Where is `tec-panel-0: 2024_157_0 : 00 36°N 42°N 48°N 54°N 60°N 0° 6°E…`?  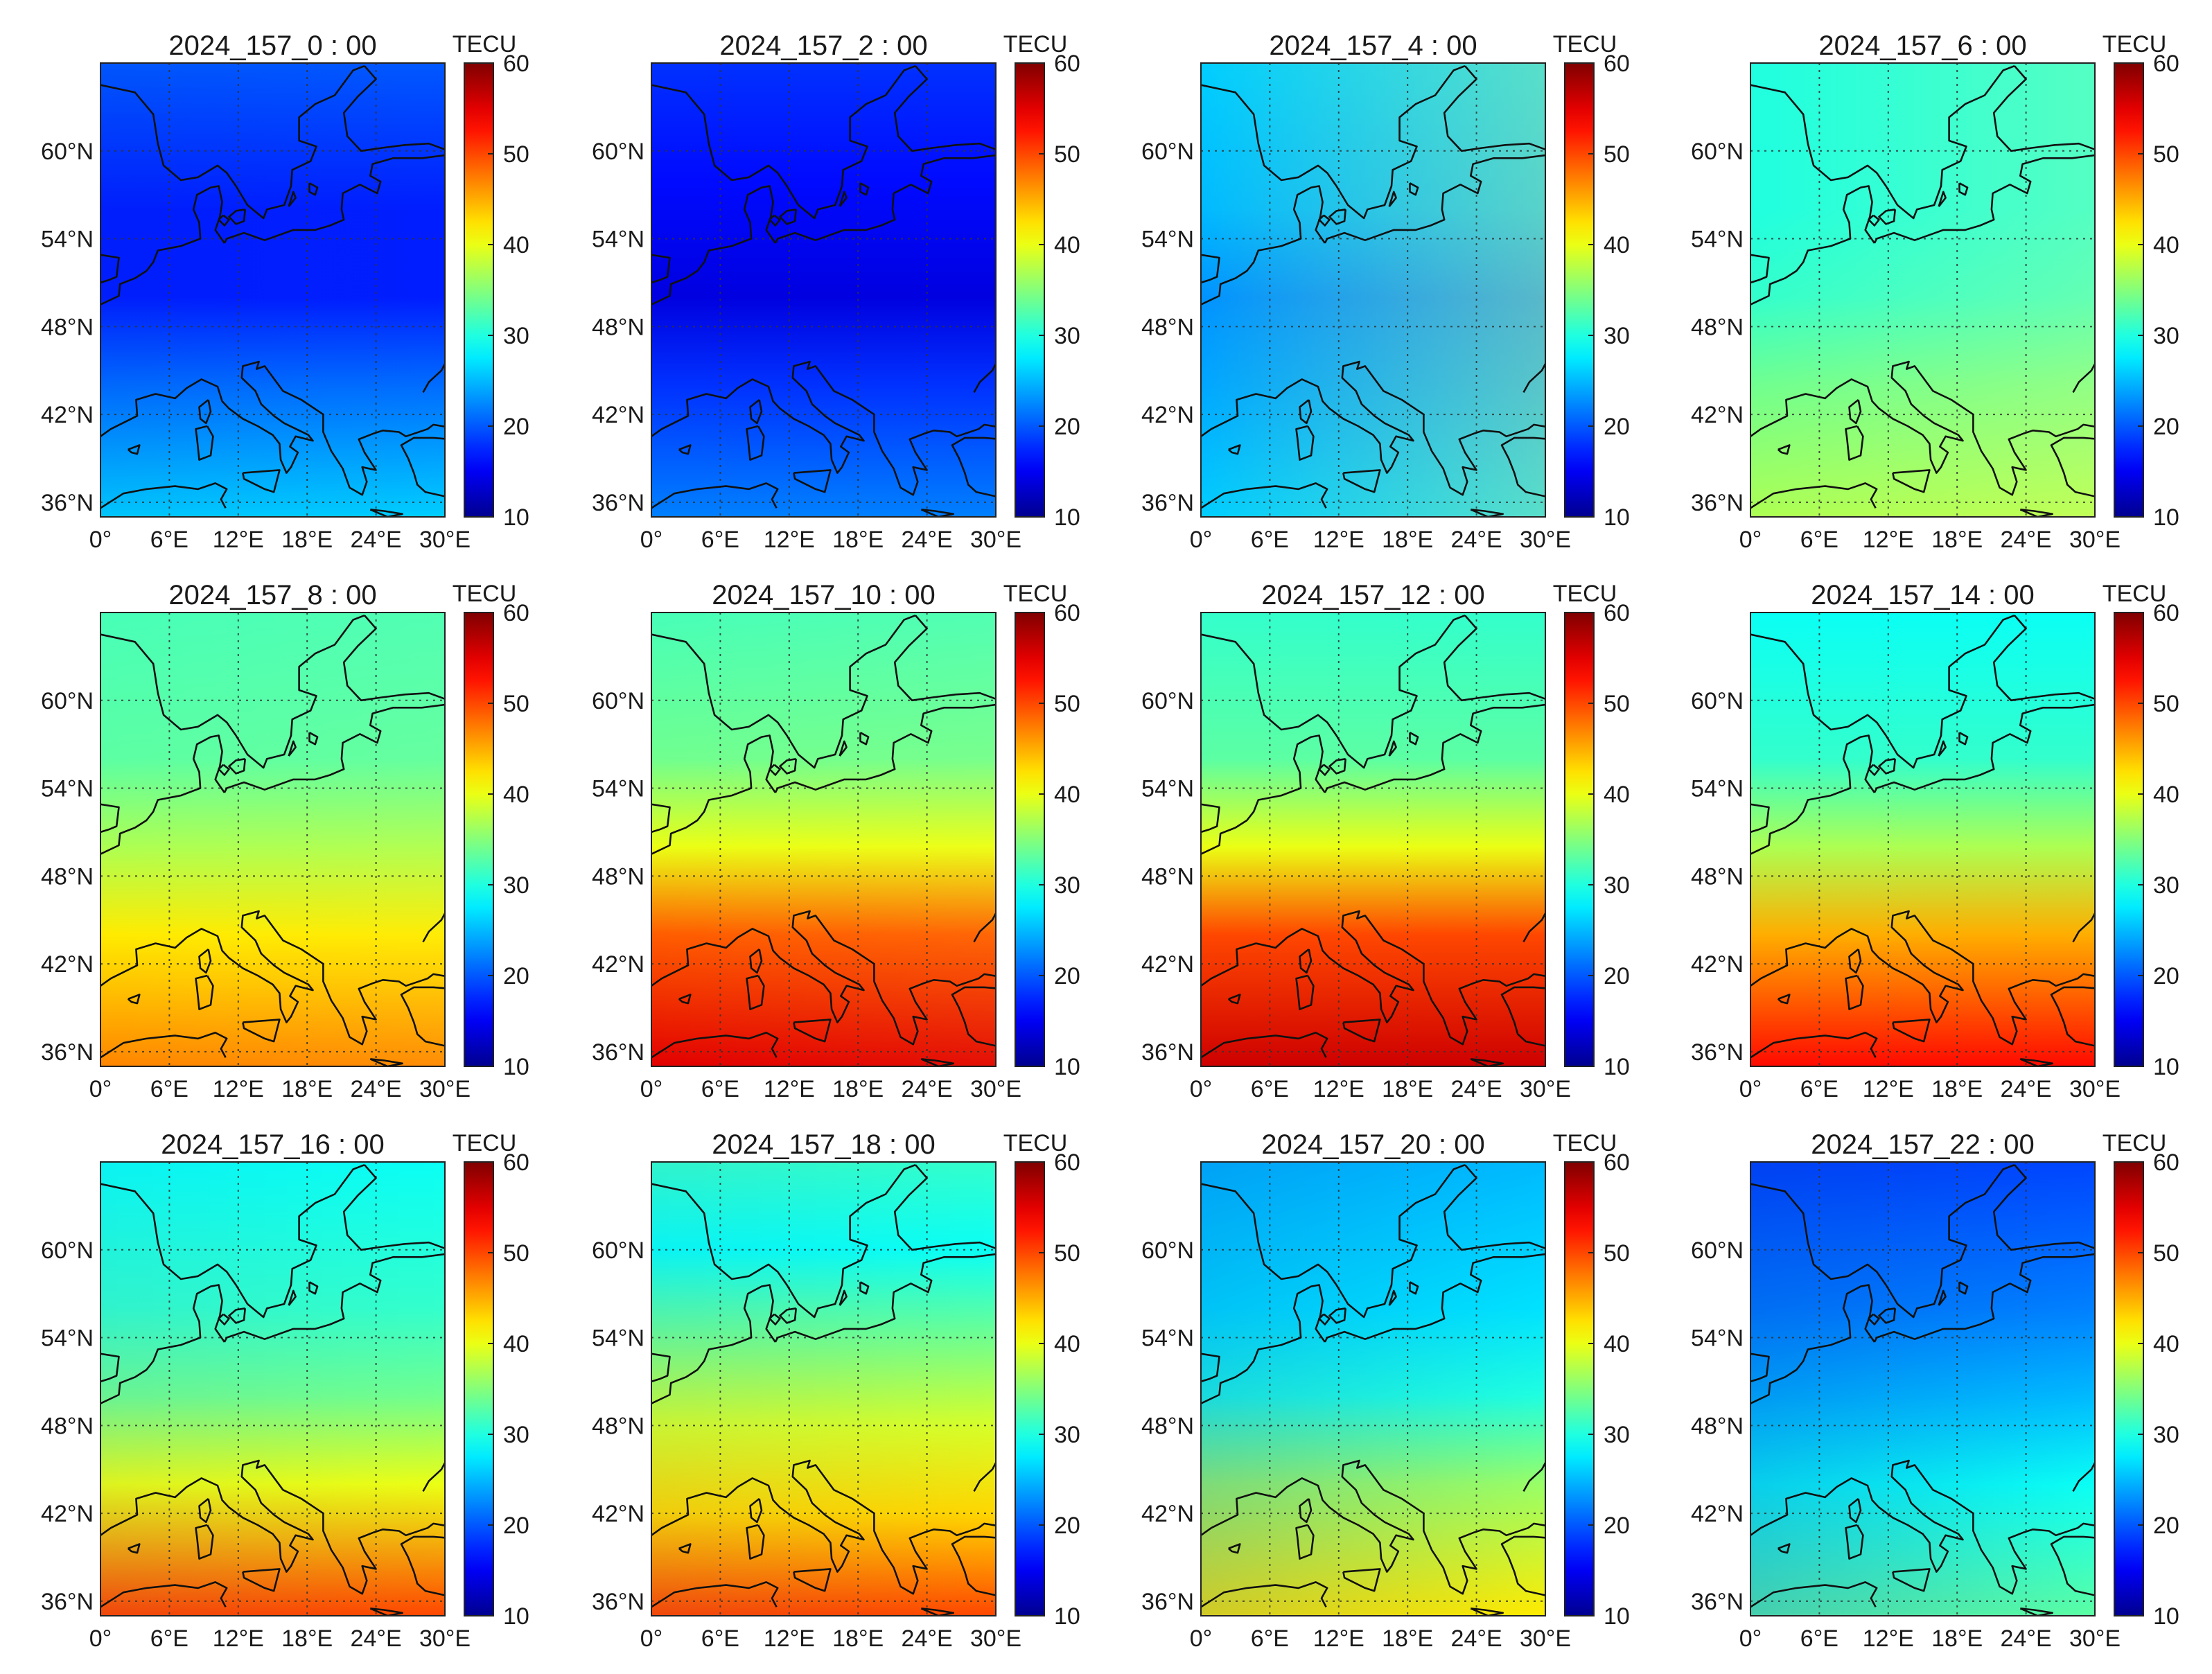
tec-panel-0: 2024_157_0 : 00 36°N 42°N 48°N 54°N 60°N 0° 6°E… is located at coordinates (285, 291).